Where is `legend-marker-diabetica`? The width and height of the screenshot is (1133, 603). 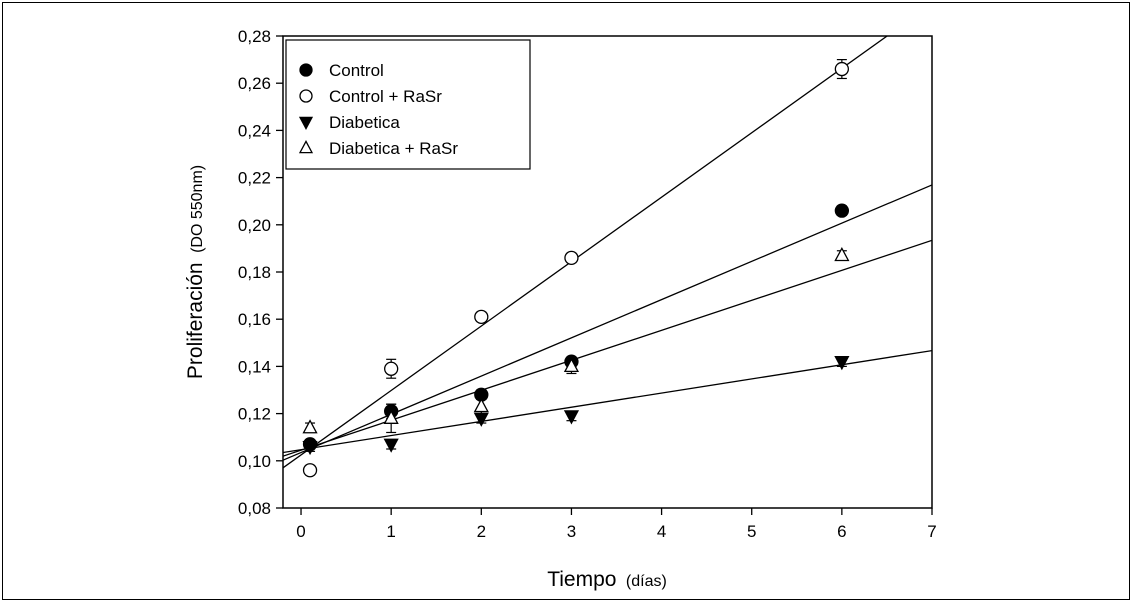 legend-marker-diabetica is located at coordinates (306, 123).